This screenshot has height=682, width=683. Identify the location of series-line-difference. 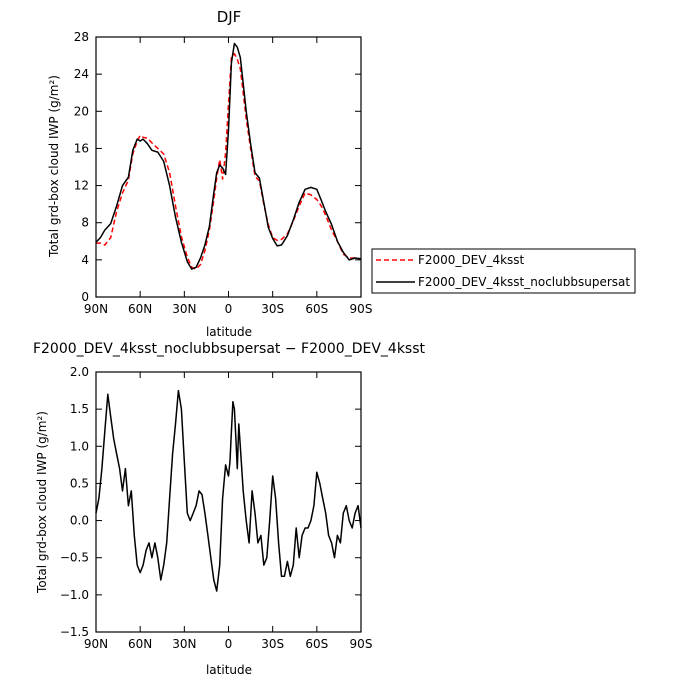
(228, 490).